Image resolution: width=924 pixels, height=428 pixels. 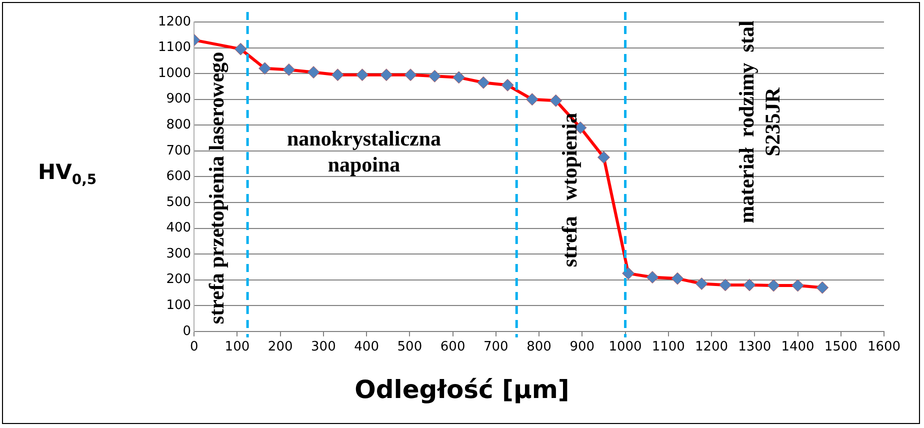 What do you see at coordinates (366, 347) in the screenshot?
I see `x-tick-label: 400` at bounding box center [366, 347].